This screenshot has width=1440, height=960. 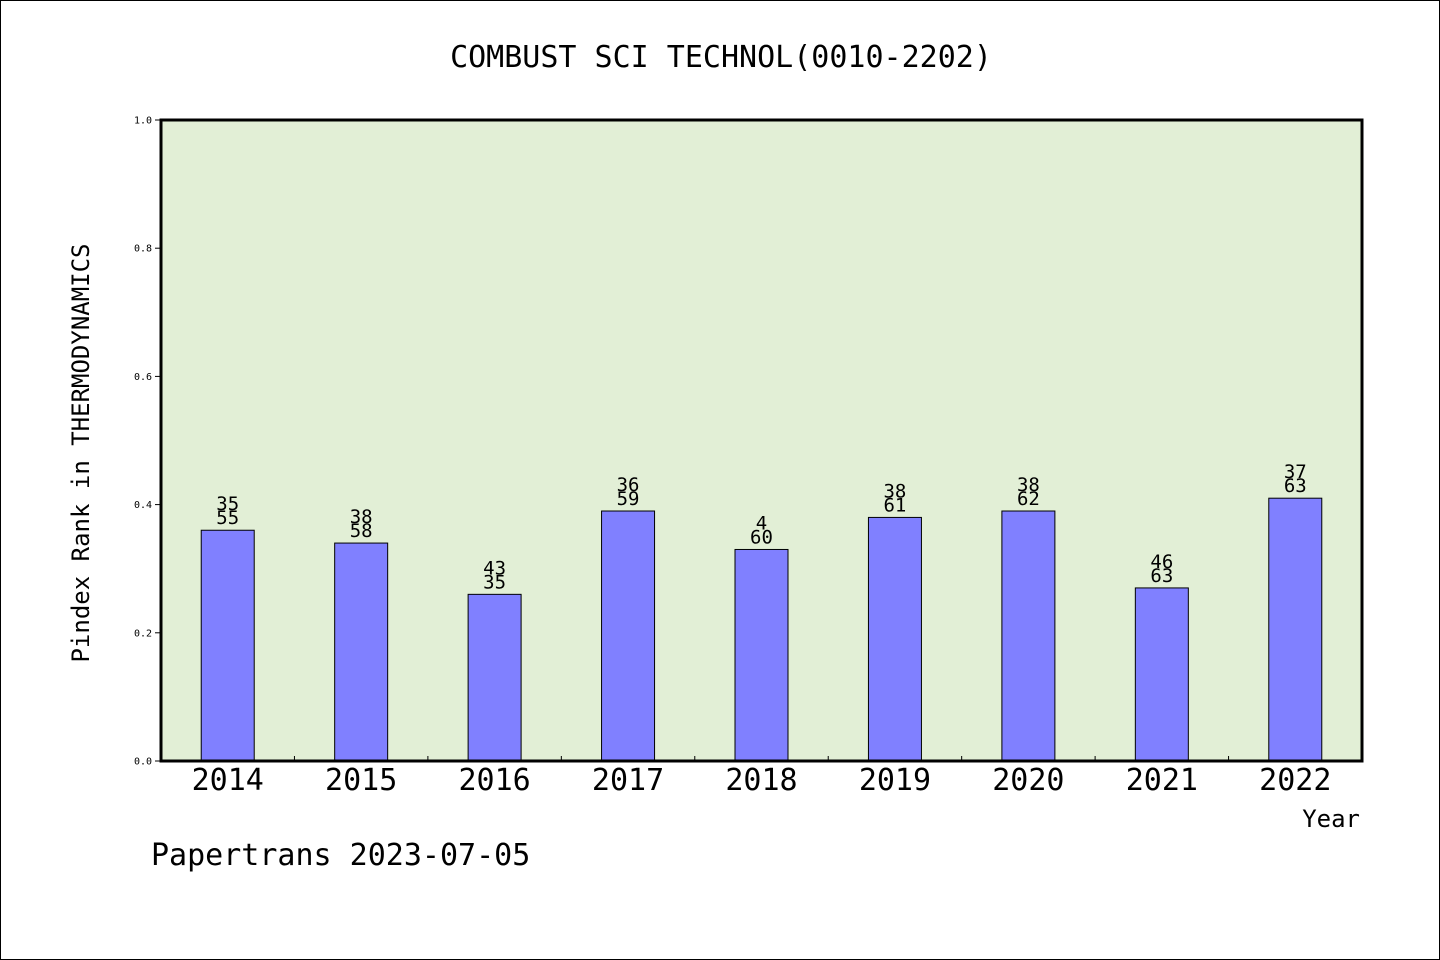 I want to click on y-tick-label-0.8: 0.8, so click(x=143, y=249).